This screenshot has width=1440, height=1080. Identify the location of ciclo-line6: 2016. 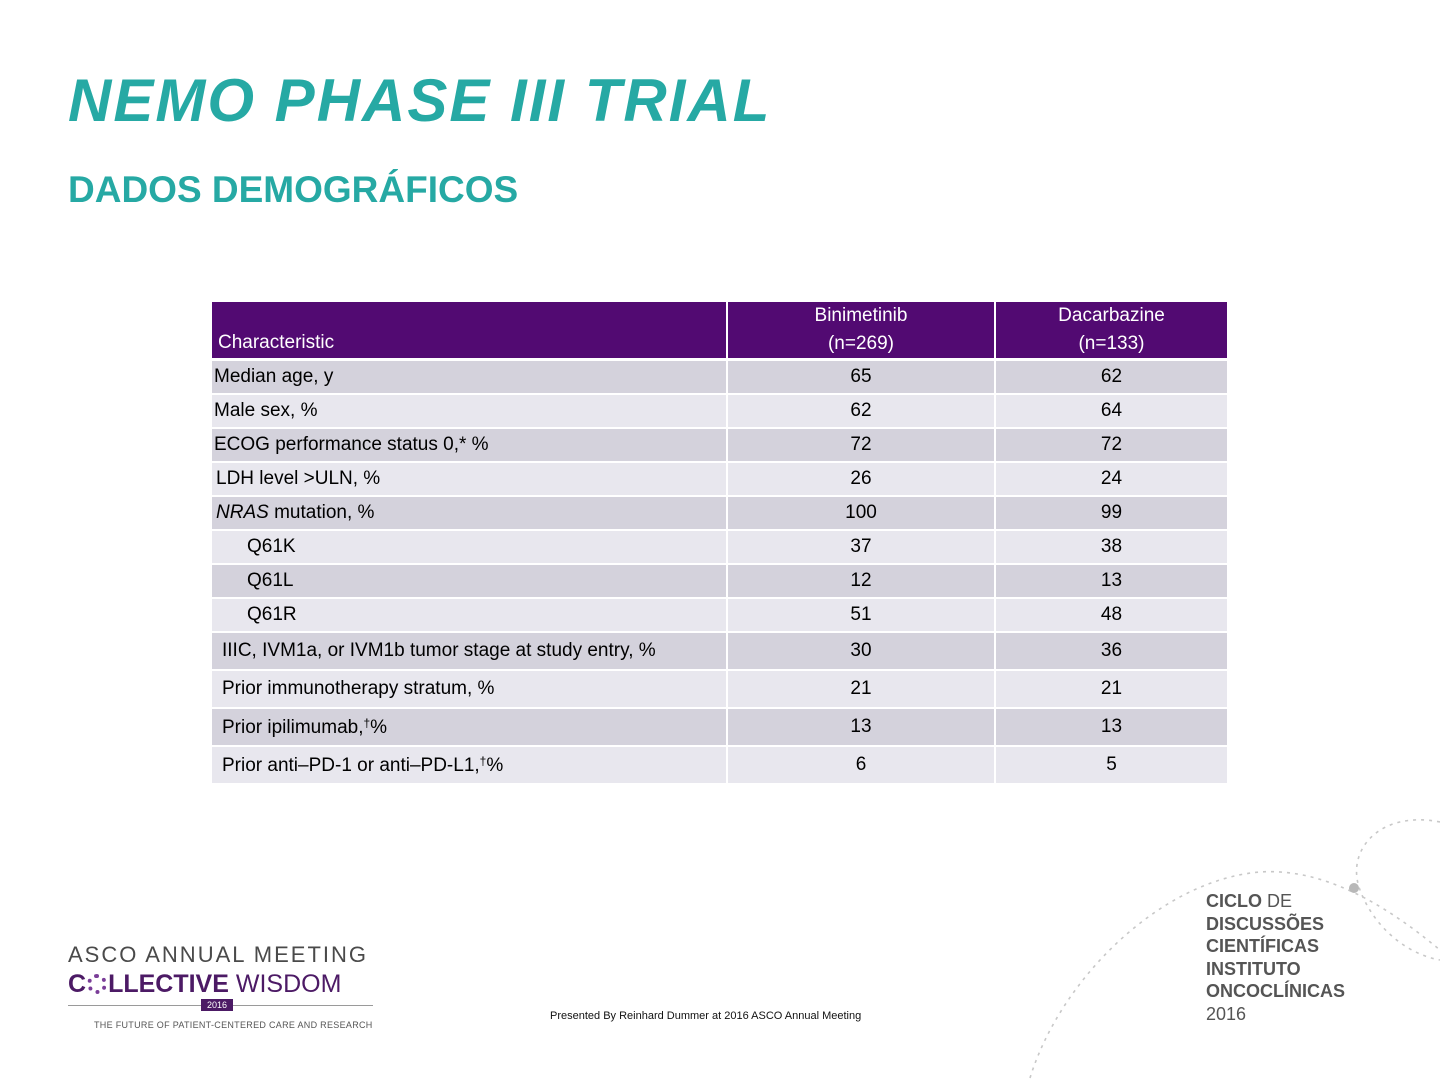
(1226, 1013).